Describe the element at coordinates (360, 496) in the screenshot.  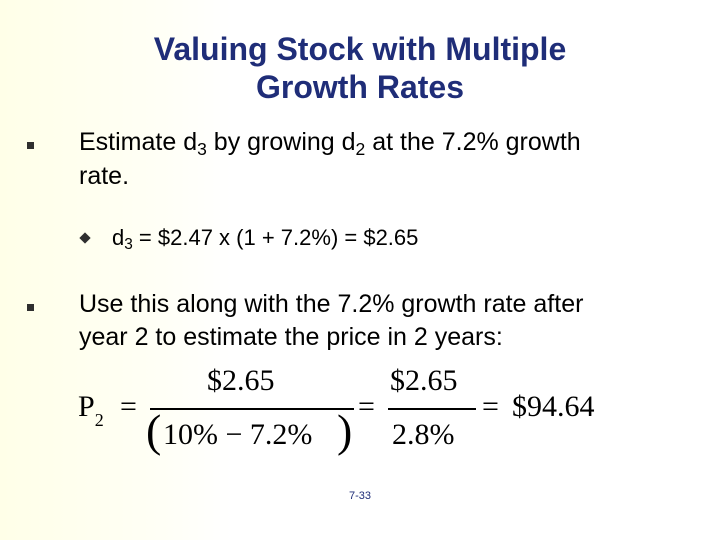
I see `slide-number: 7-33` at that location.